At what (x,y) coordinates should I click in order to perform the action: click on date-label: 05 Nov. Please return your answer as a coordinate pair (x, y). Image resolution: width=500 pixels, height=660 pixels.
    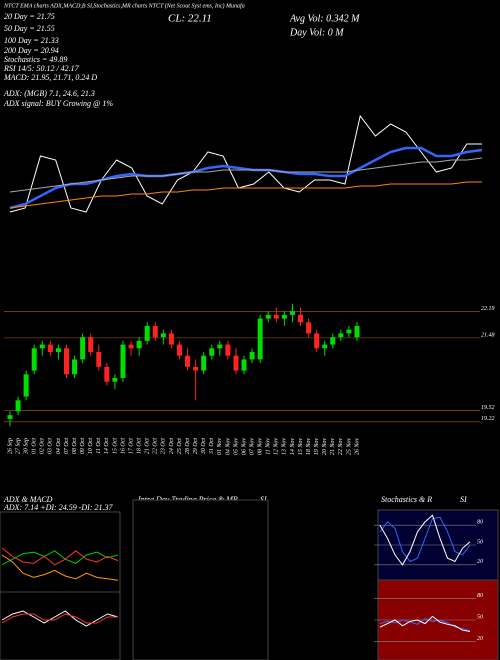
    Looking at the image, I should click on (236, 447).